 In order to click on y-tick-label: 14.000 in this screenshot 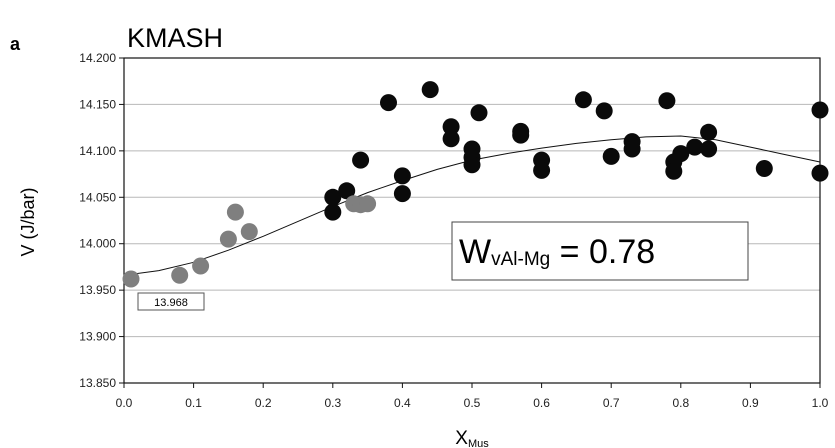, I will do `click(97, 244)`.